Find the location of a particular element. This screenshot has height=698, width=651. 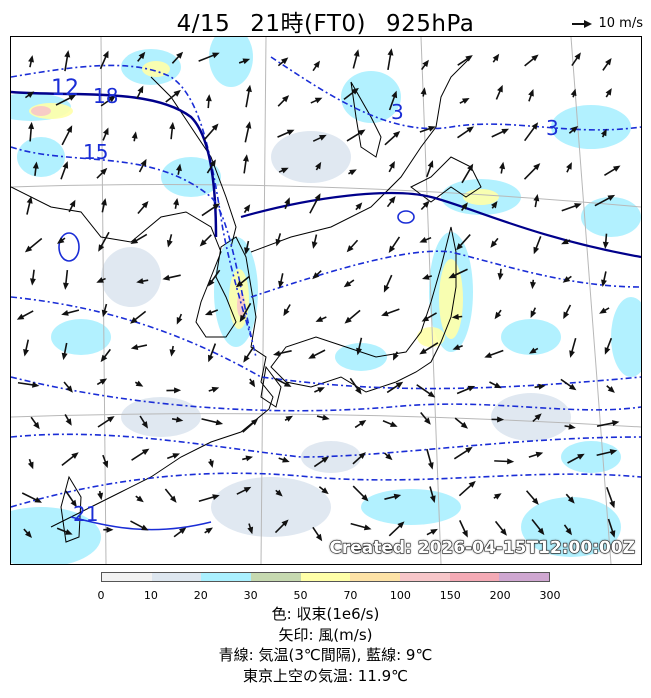

colorbar-tick-label: 0 is located at coordinates (101, 595).